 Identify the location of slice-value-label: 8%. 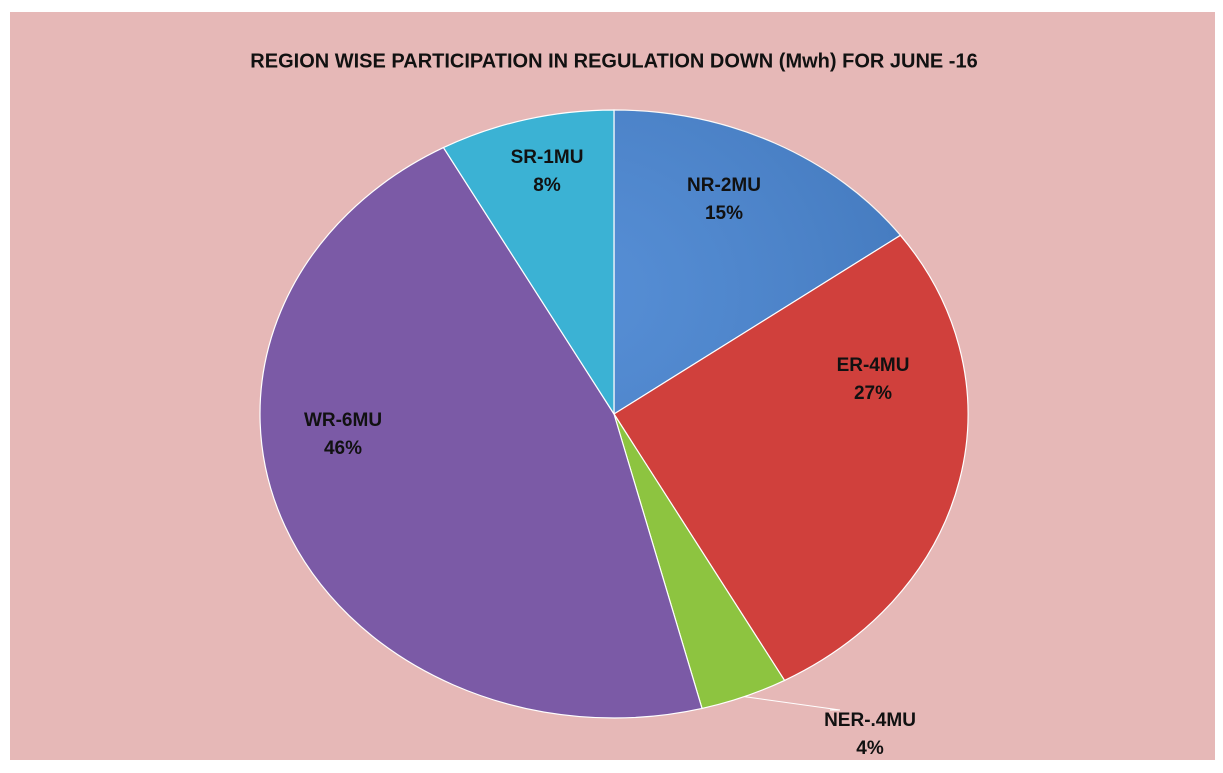
(547, 185).